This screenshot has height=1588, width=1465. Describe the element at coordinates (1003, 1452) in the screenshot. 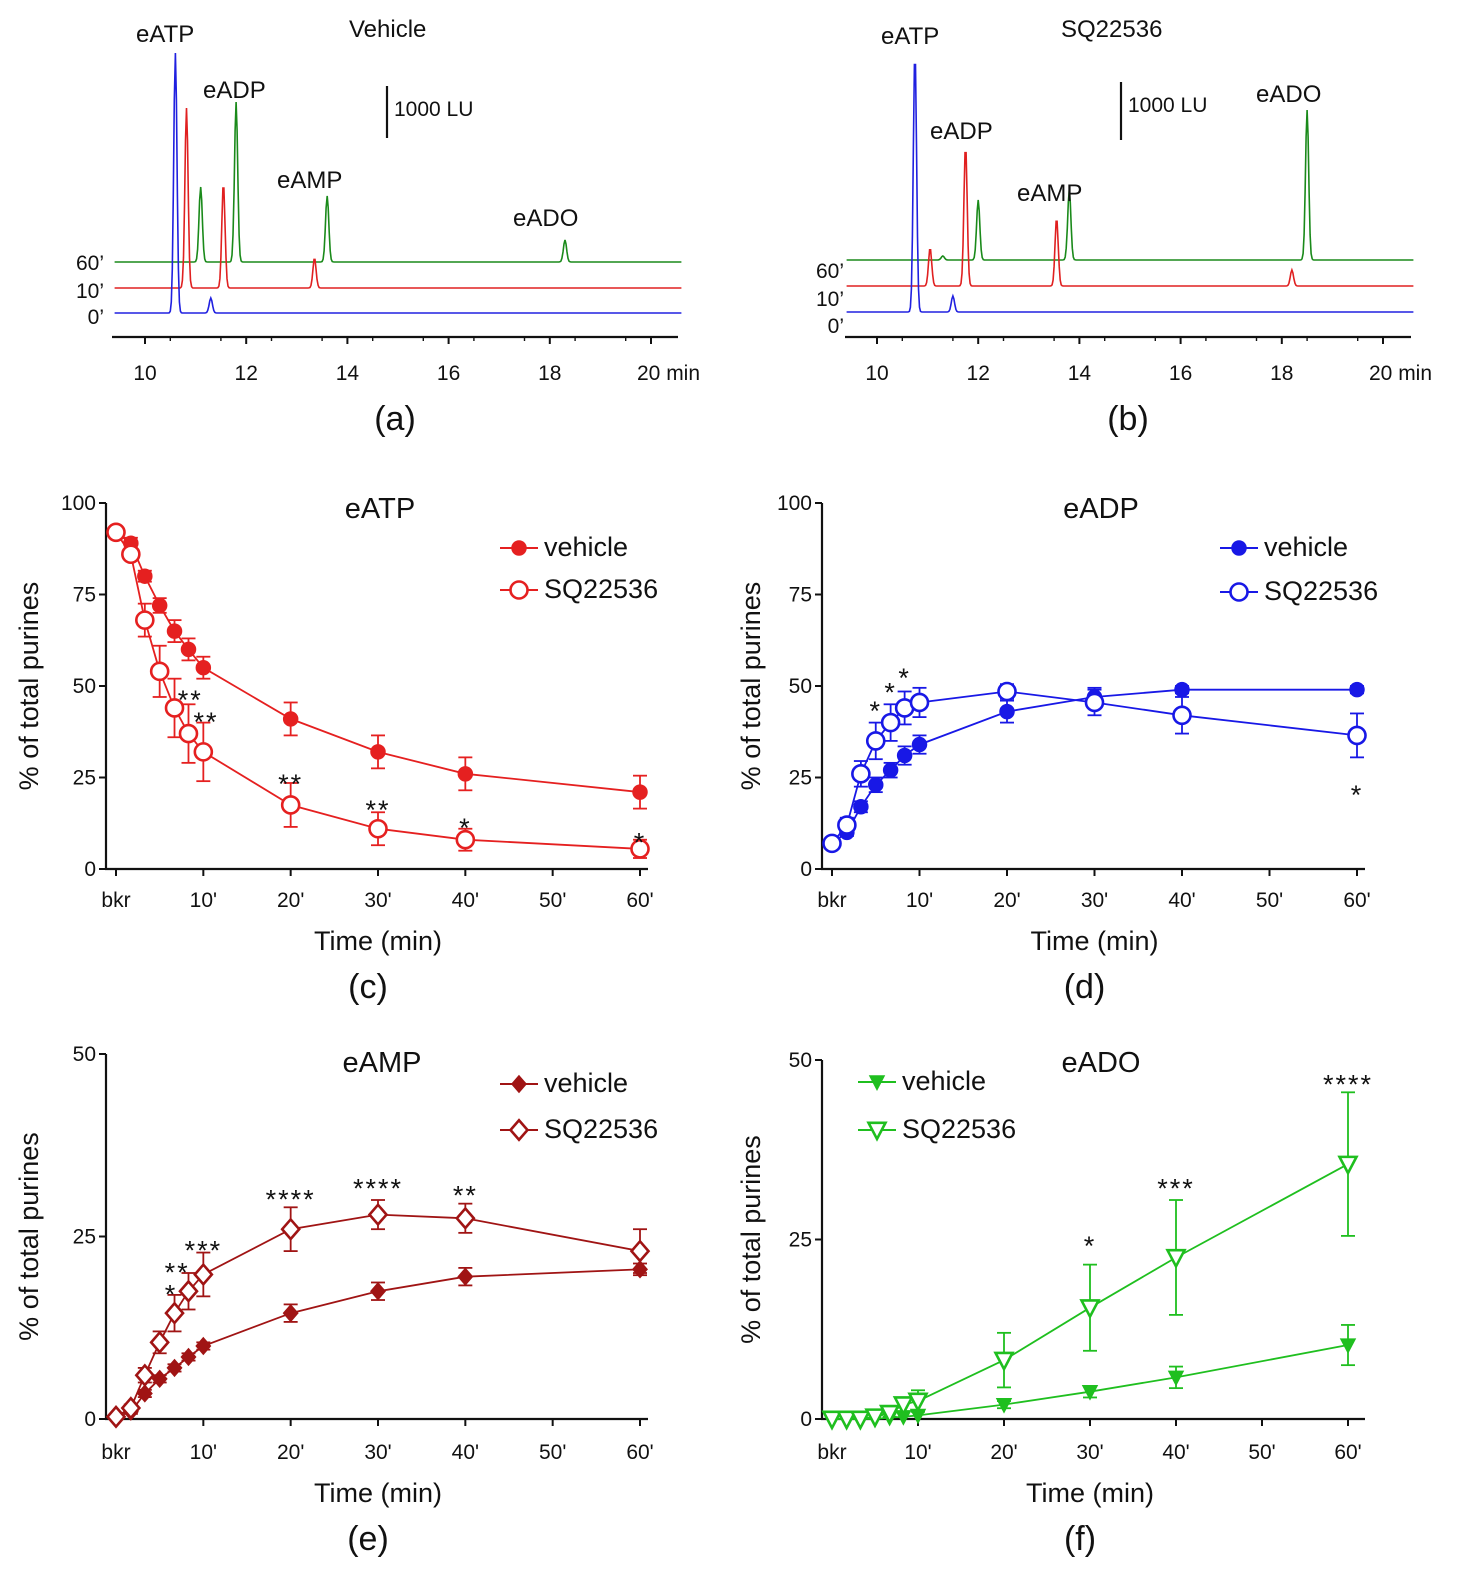

I see `x-tick-label: 20'` at that location.